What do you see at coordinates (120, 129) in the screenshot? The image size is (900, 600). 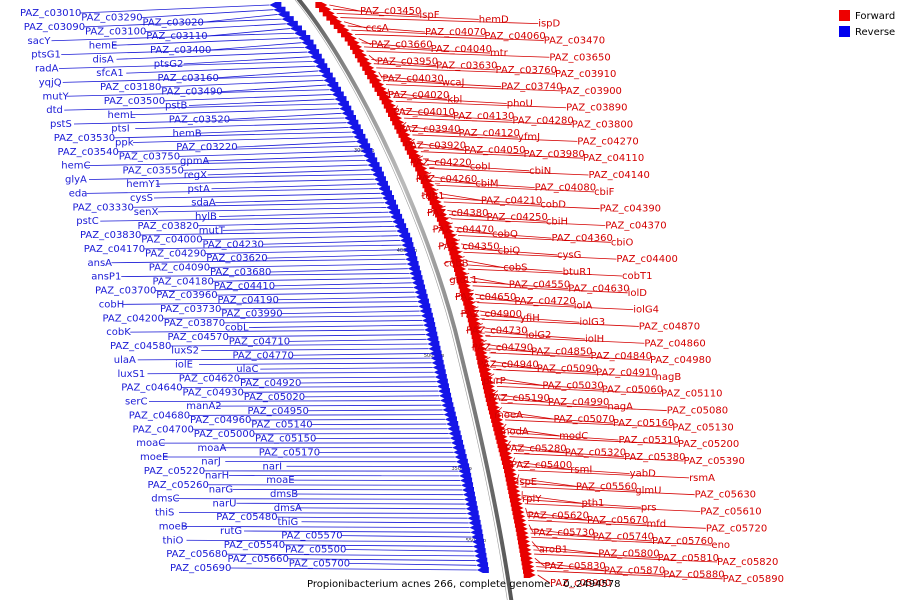 I see `reverse-gene-label: ptsI` at bounding box center [120, 129].